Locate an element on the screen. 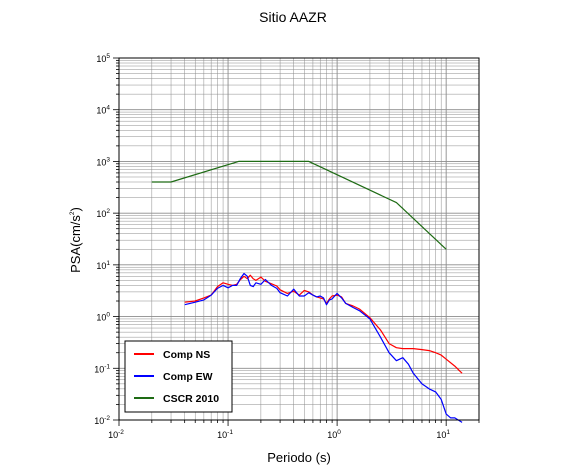 This screenshot has height=475, width=586. y-tick-label: 10¹ is located at coordinates (103, 265).